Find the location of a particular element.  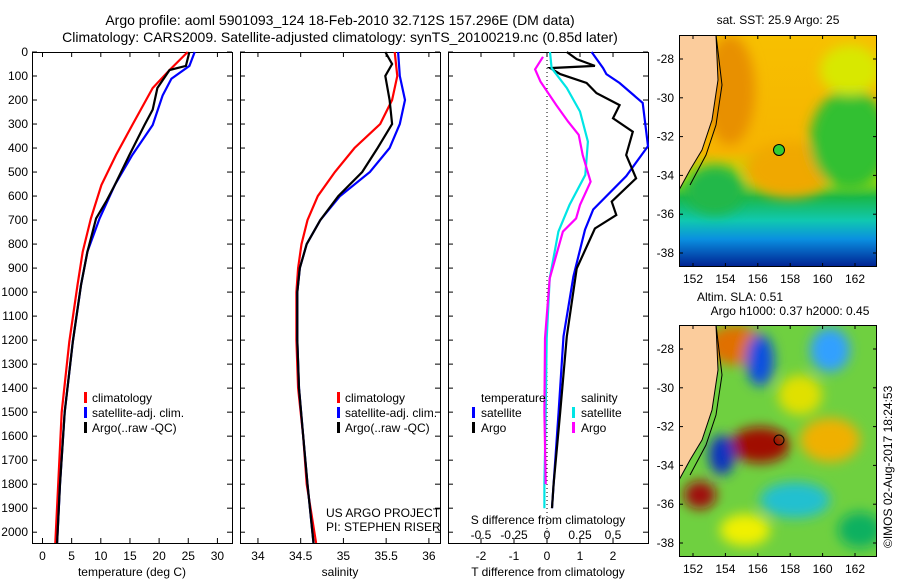

legend-swatch-satellite is located at coordinates (85, 412).